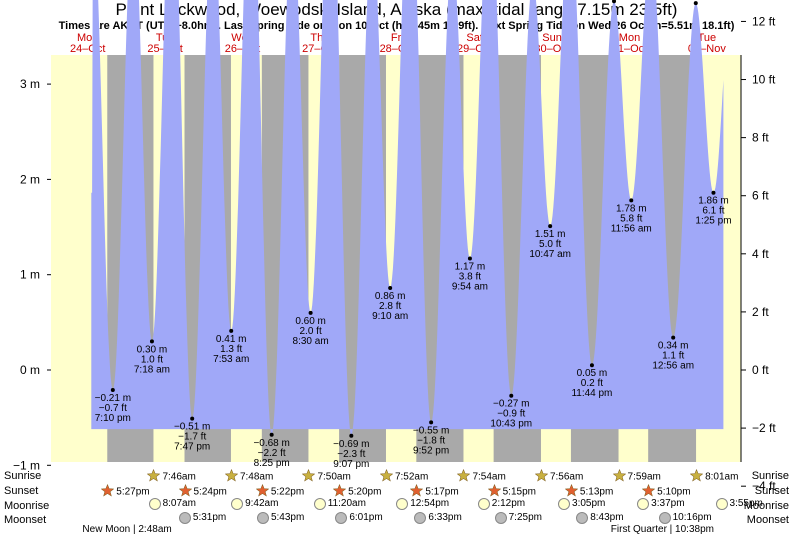 The width and height of the screenshot is (793, 539). What do you see at coordinates (351, 454) in the screenshot?
I see `low-tide-feet-label: −2.3 ft` at bounding box center [351, 454].